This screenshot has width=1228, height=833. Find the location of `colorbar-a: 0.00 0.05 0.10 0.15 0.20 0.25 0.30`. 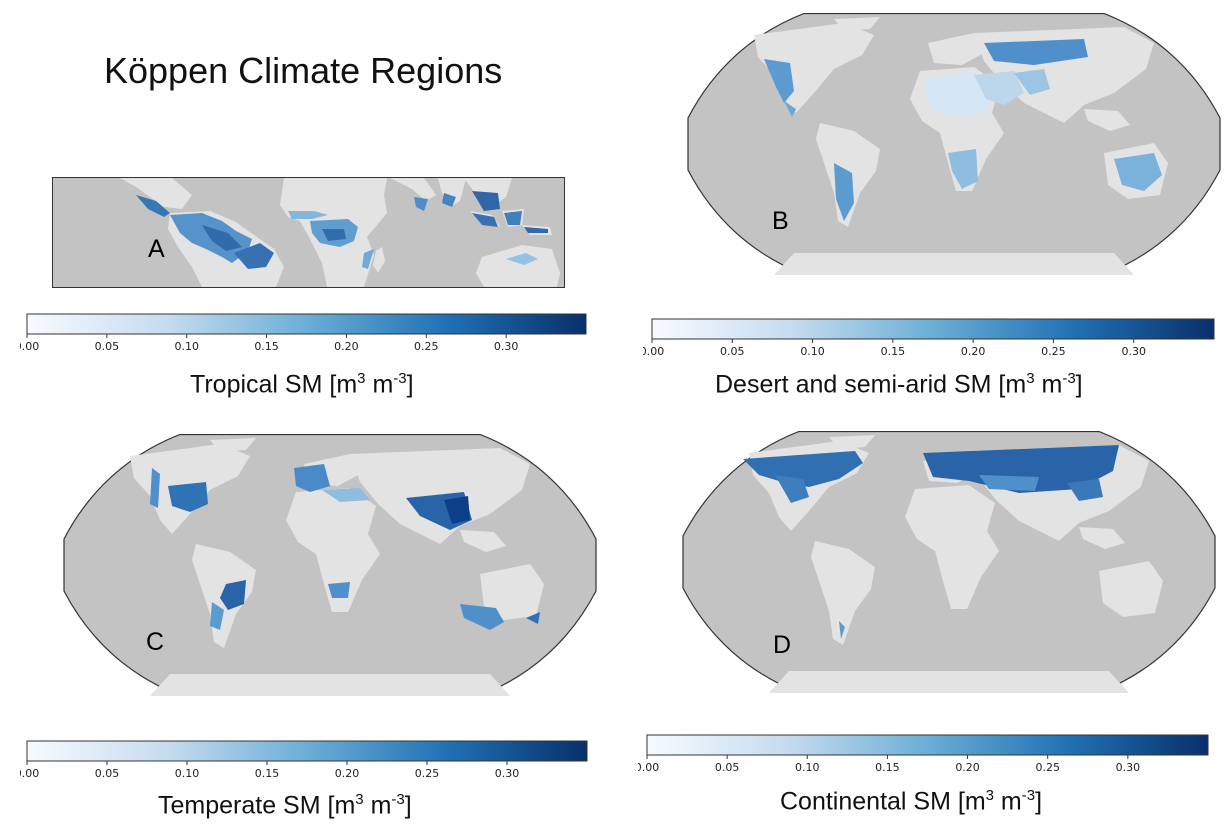

colorbar-a: 0.00 0.05 0.10 0.15 0.20 0.25 0.30 is located at coordinates (303, 333).